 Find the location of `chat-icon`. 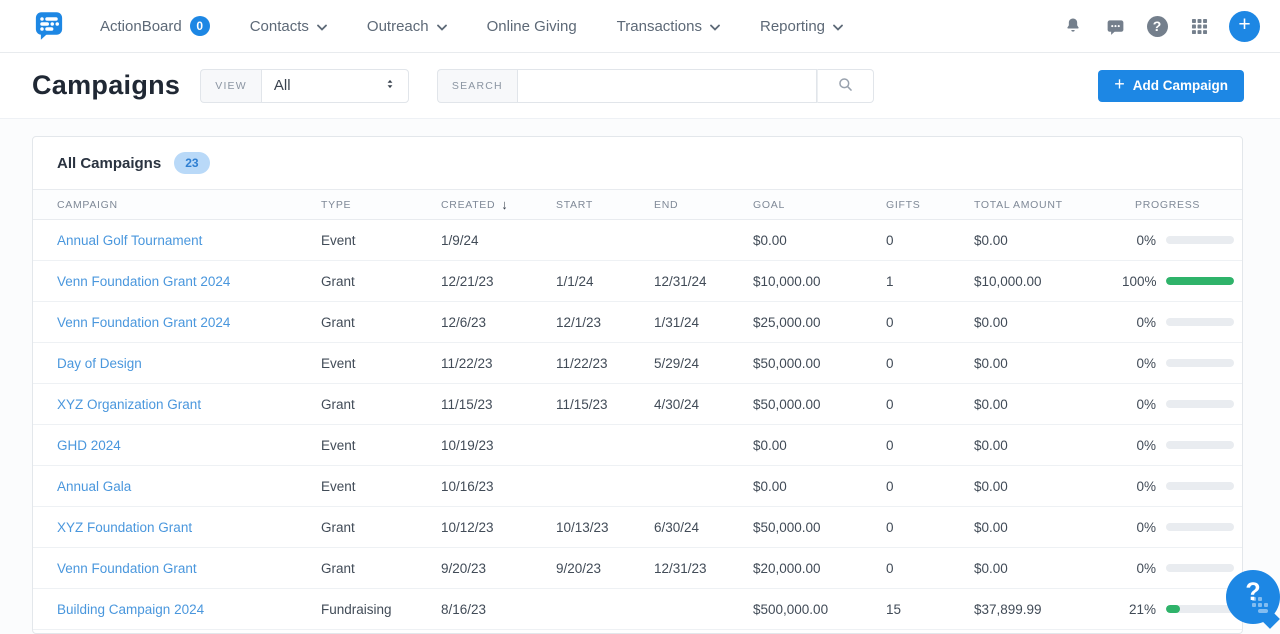

chat-icon is located at coordinates (1115, 26).